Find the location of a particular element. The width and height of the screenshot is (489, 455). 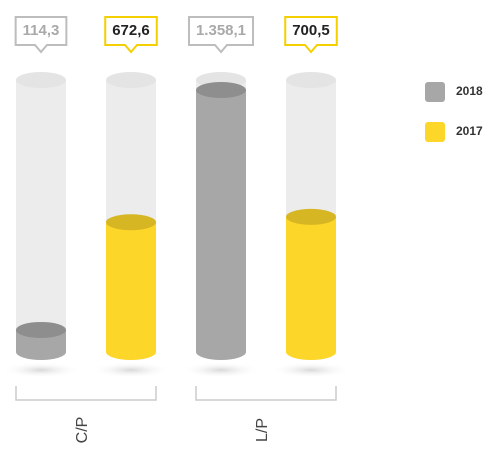

category-label: L/P is located at coordinates (262, 430).